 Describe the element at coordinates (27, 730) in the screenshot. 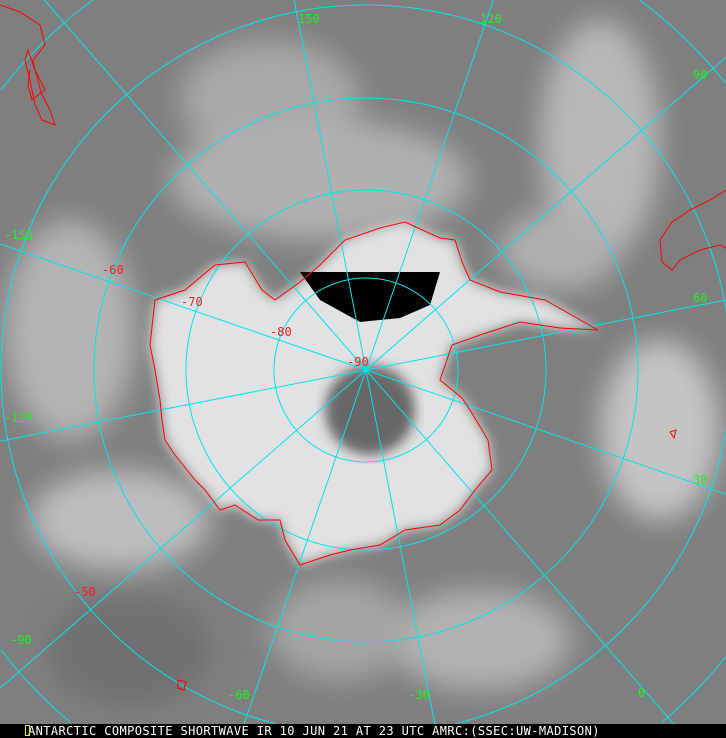

I see `caption-marker` at that location.